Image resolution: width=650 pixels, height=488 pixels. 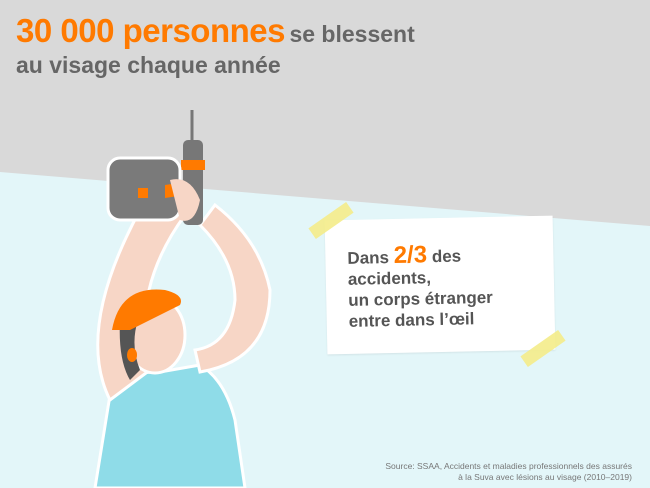 I want to click on note-line4: entre dans l’œil, so click(x=411, y=320).